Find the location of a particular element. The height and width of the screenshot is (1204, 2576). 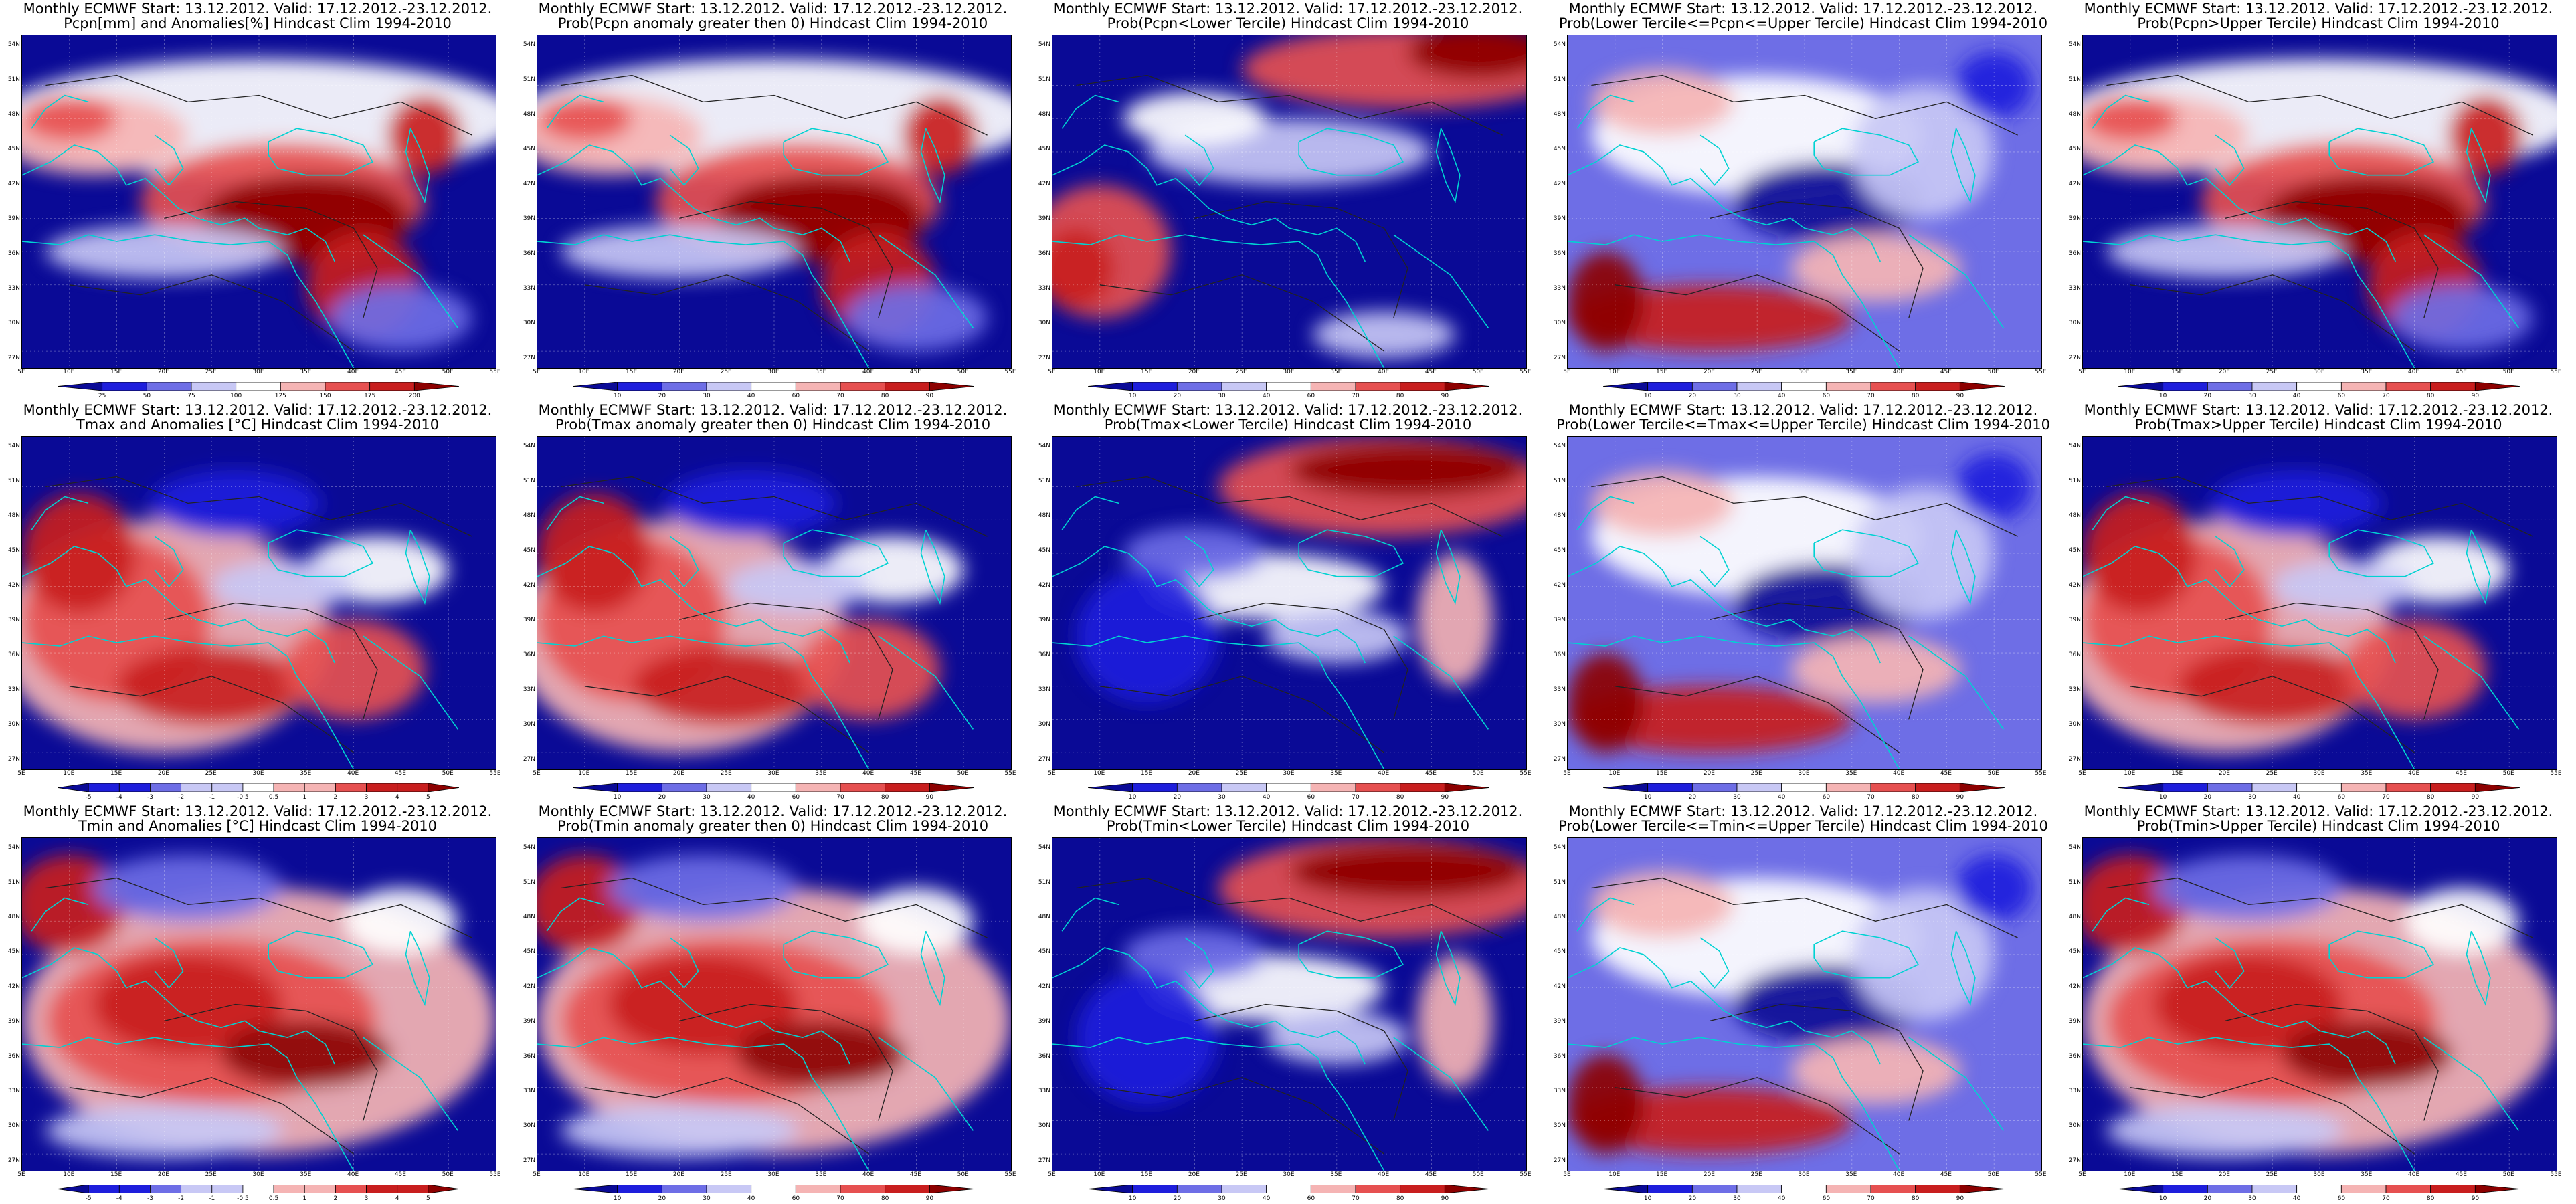

colorbar-tick-label: 1 is located at coordinates (304, 1198).